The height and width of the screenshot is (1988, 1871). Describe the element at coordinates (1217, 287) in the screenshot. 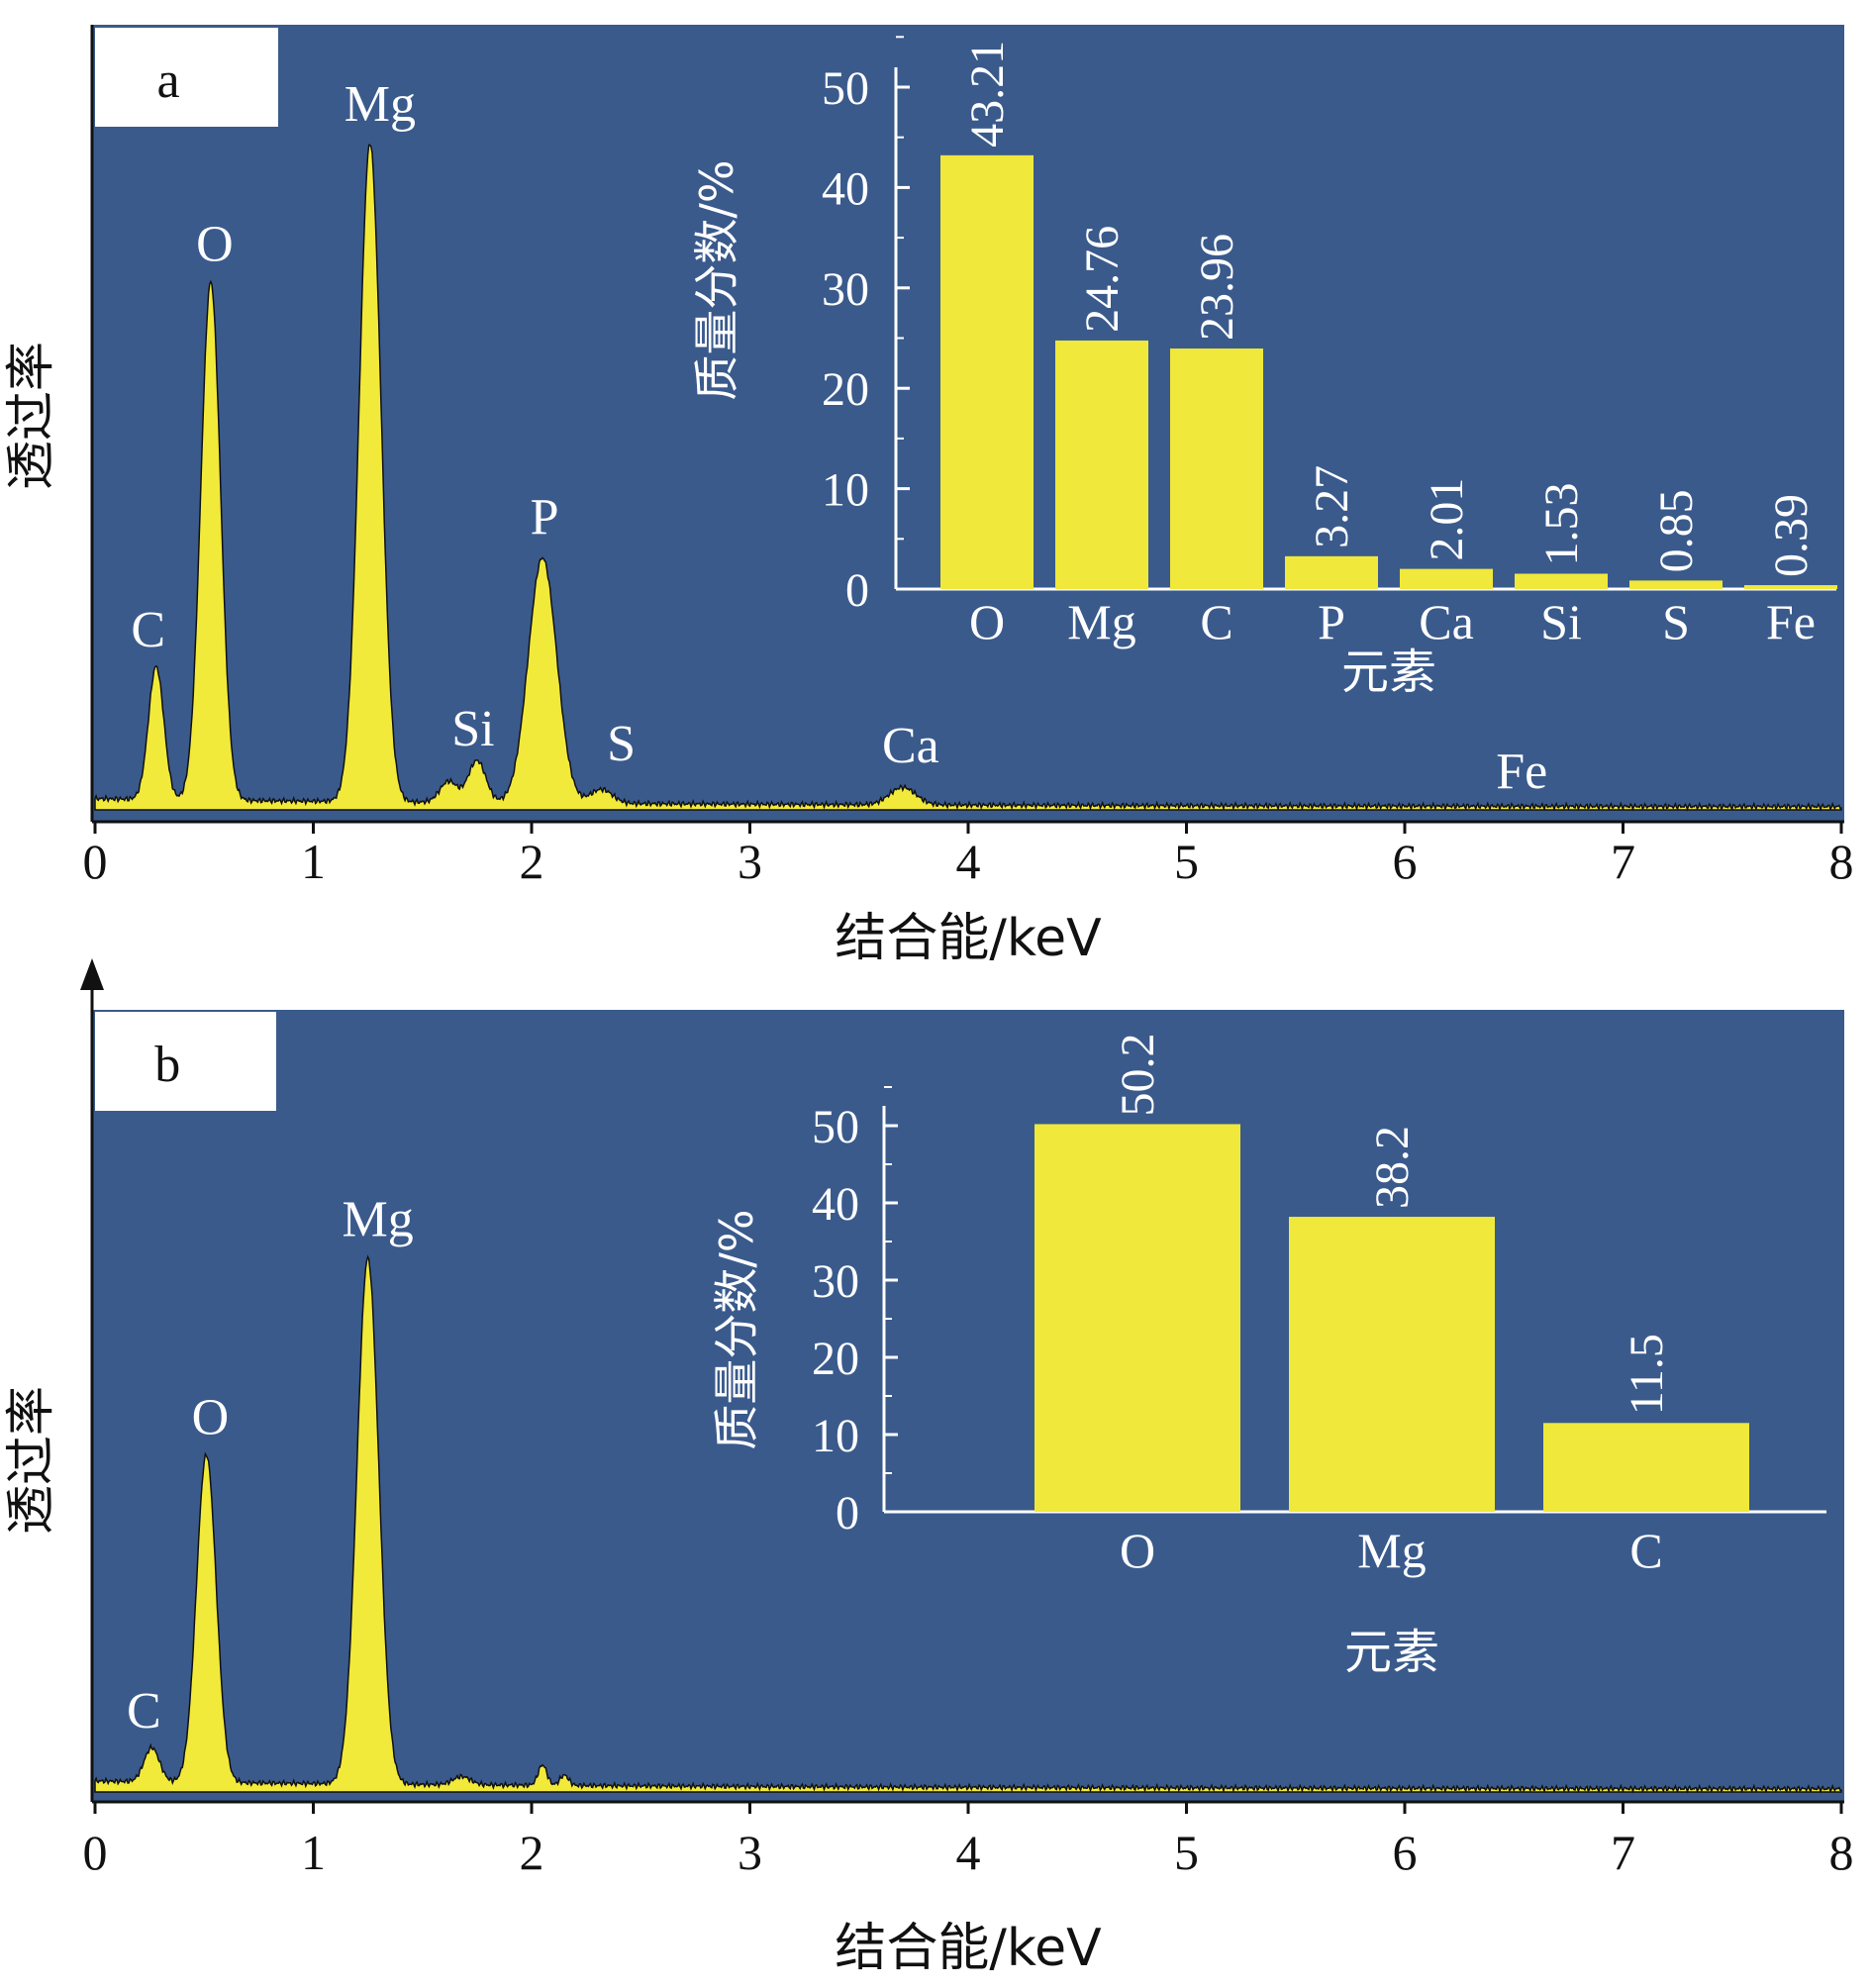

I see `inset-value-label: 23.96` at that location.